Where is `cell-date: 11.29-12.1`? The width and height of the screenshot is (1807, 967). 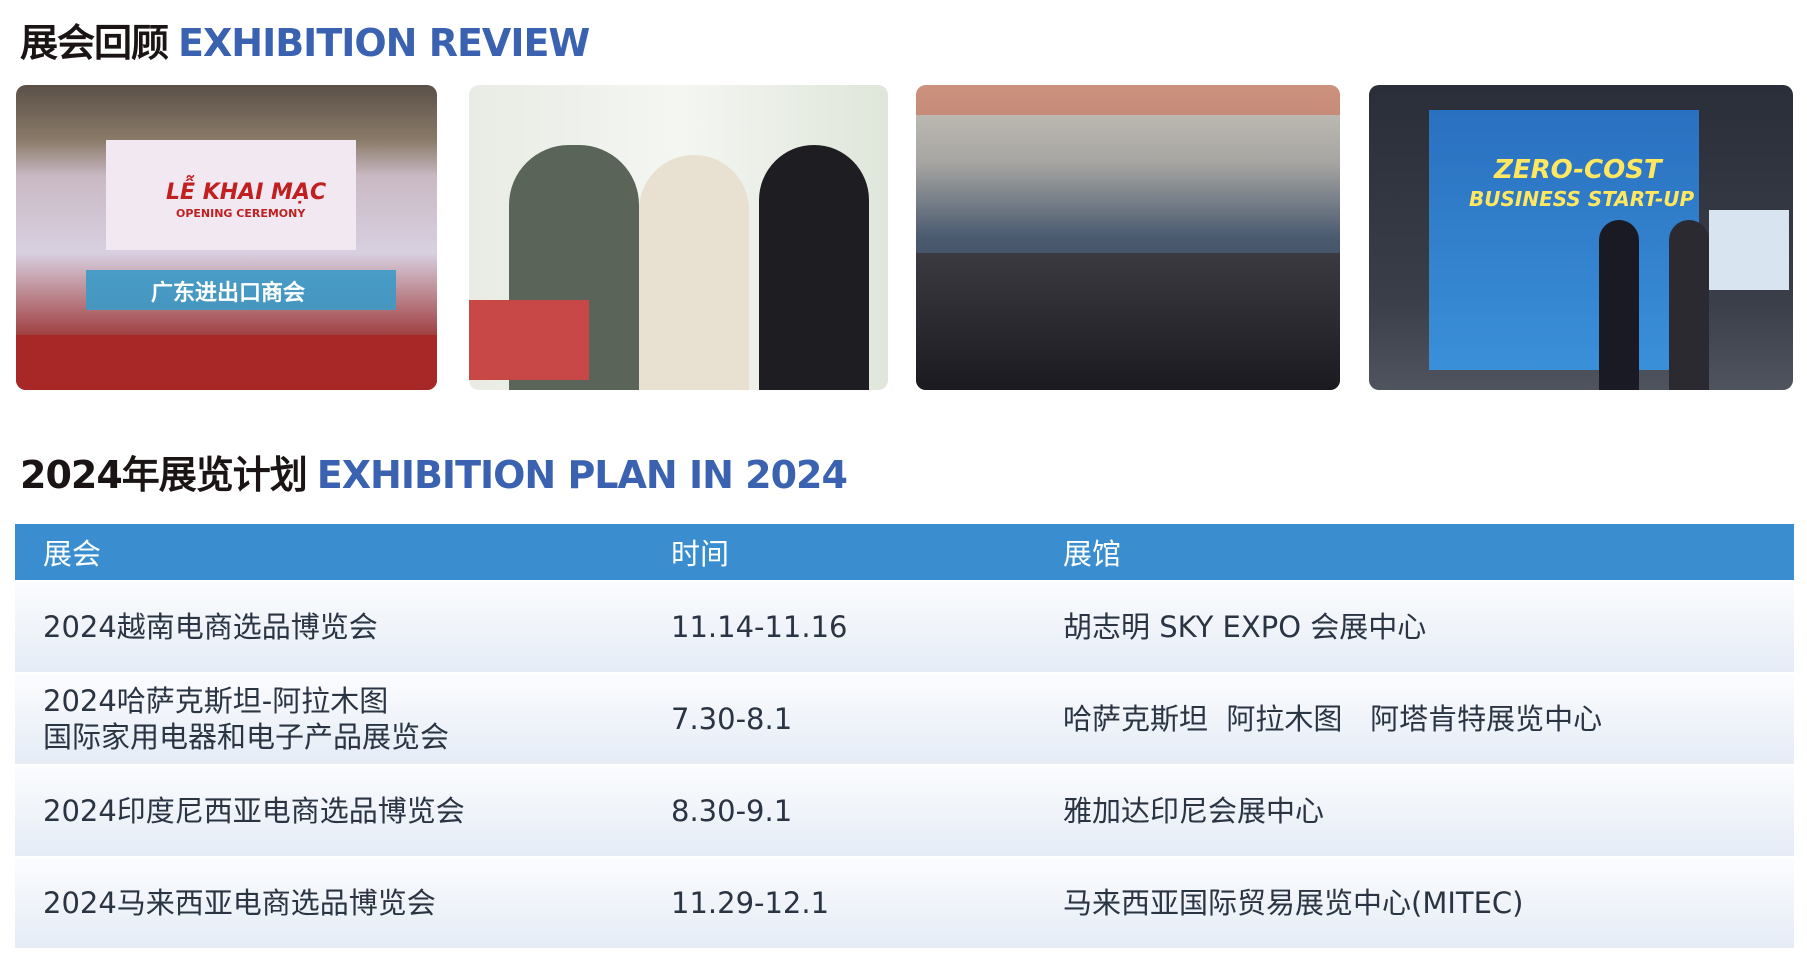 cell-date: 11.29-12.1 is located at coordinates (867, 902).